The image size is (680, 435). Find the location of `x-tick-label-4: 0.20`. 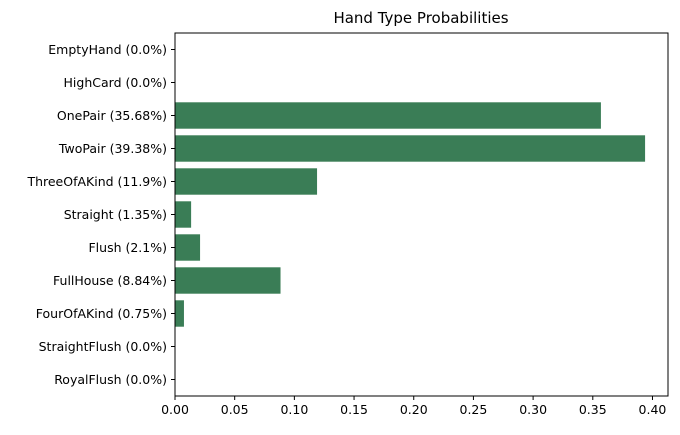

x-tick-label-4: 0.20 is located at coordinates (414, 409).